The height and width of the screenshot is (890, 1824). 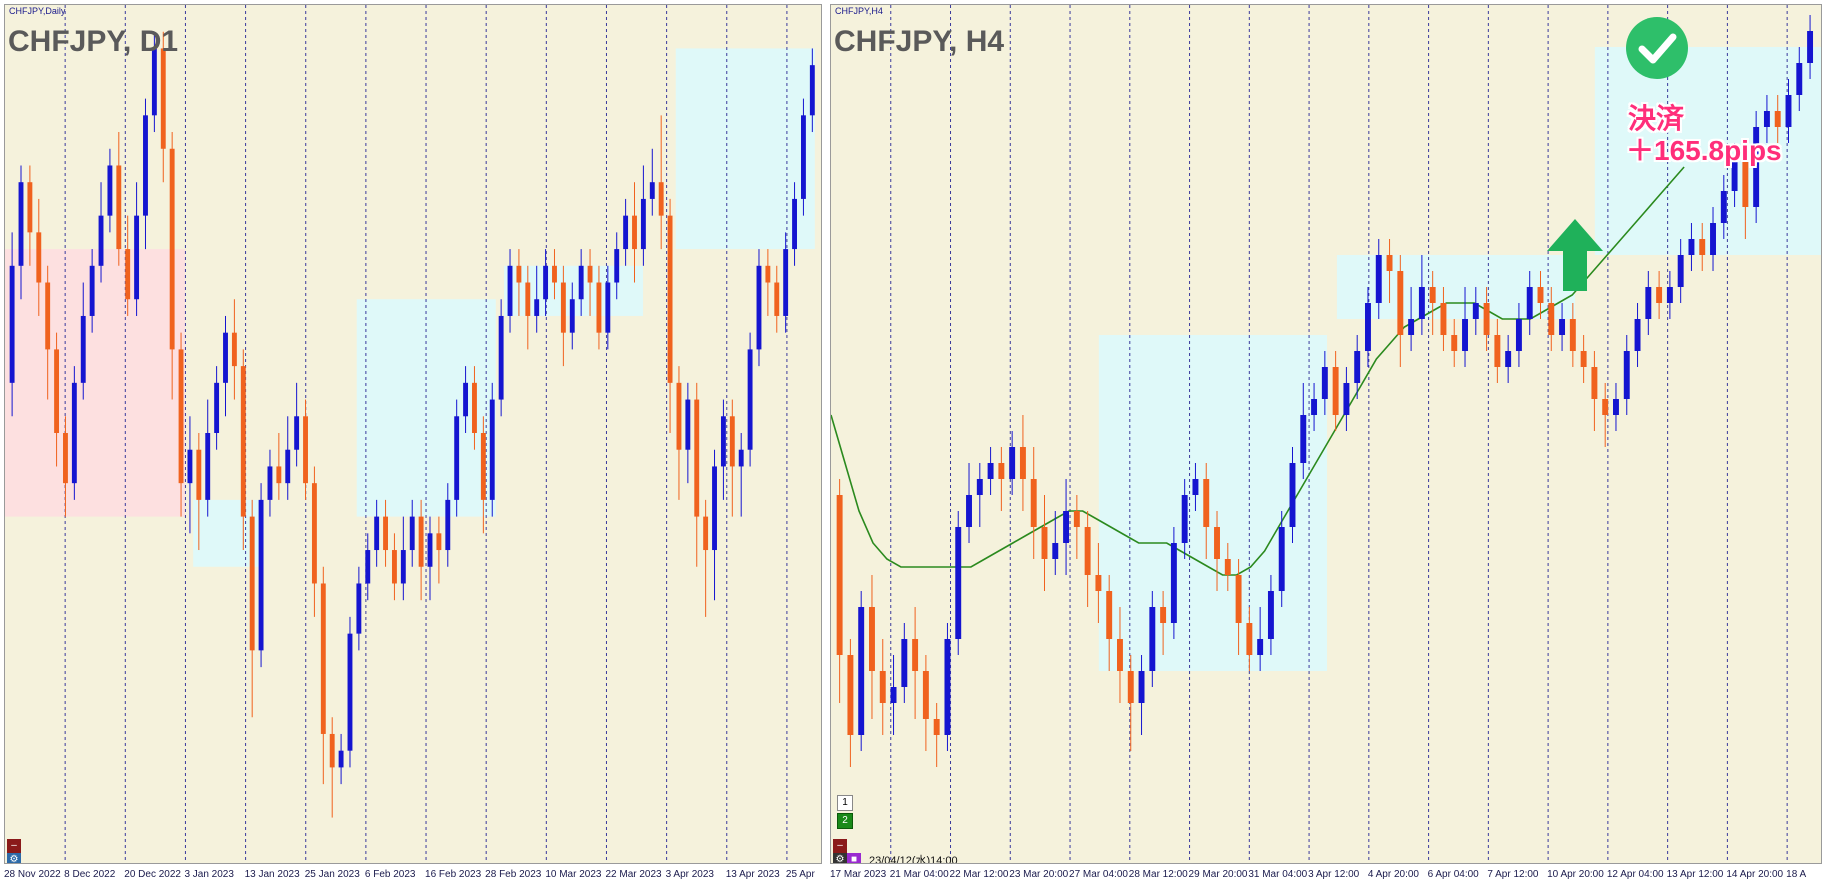 I want to click on x-tick-label: 3 Jan 2023, so click(x=209, y=874).